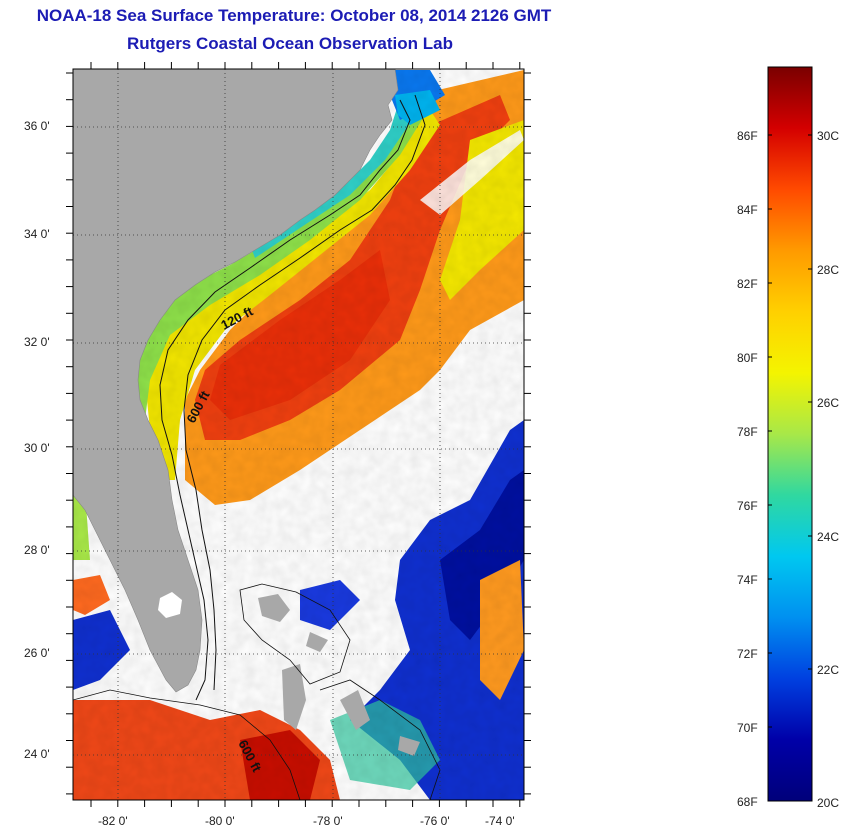 The height and width of the screenshot is (832, 849). Describe the element at coordinates (37, 126) in the screenshot. I see `lat-label: 36 0'` at that location.